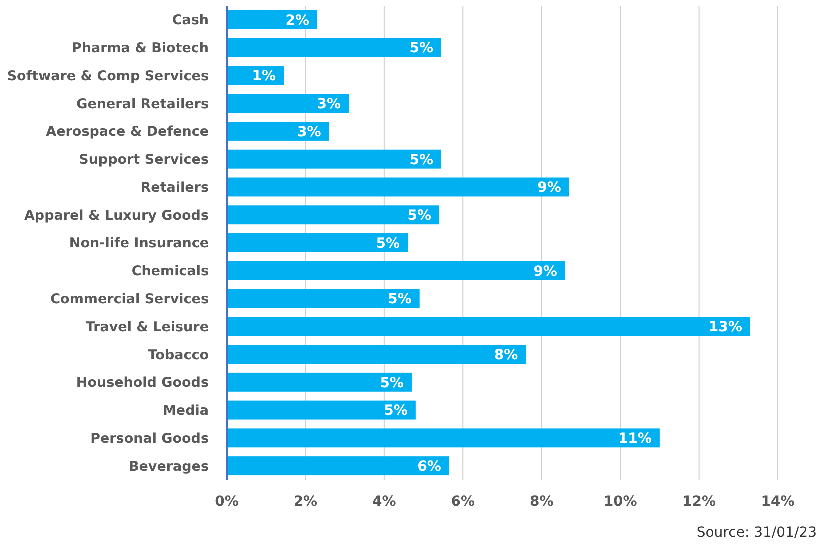  Describe the element at coordinates (139, 244) in the screenshot. I see `y-tick-label: Non-life Insurance` at that location.